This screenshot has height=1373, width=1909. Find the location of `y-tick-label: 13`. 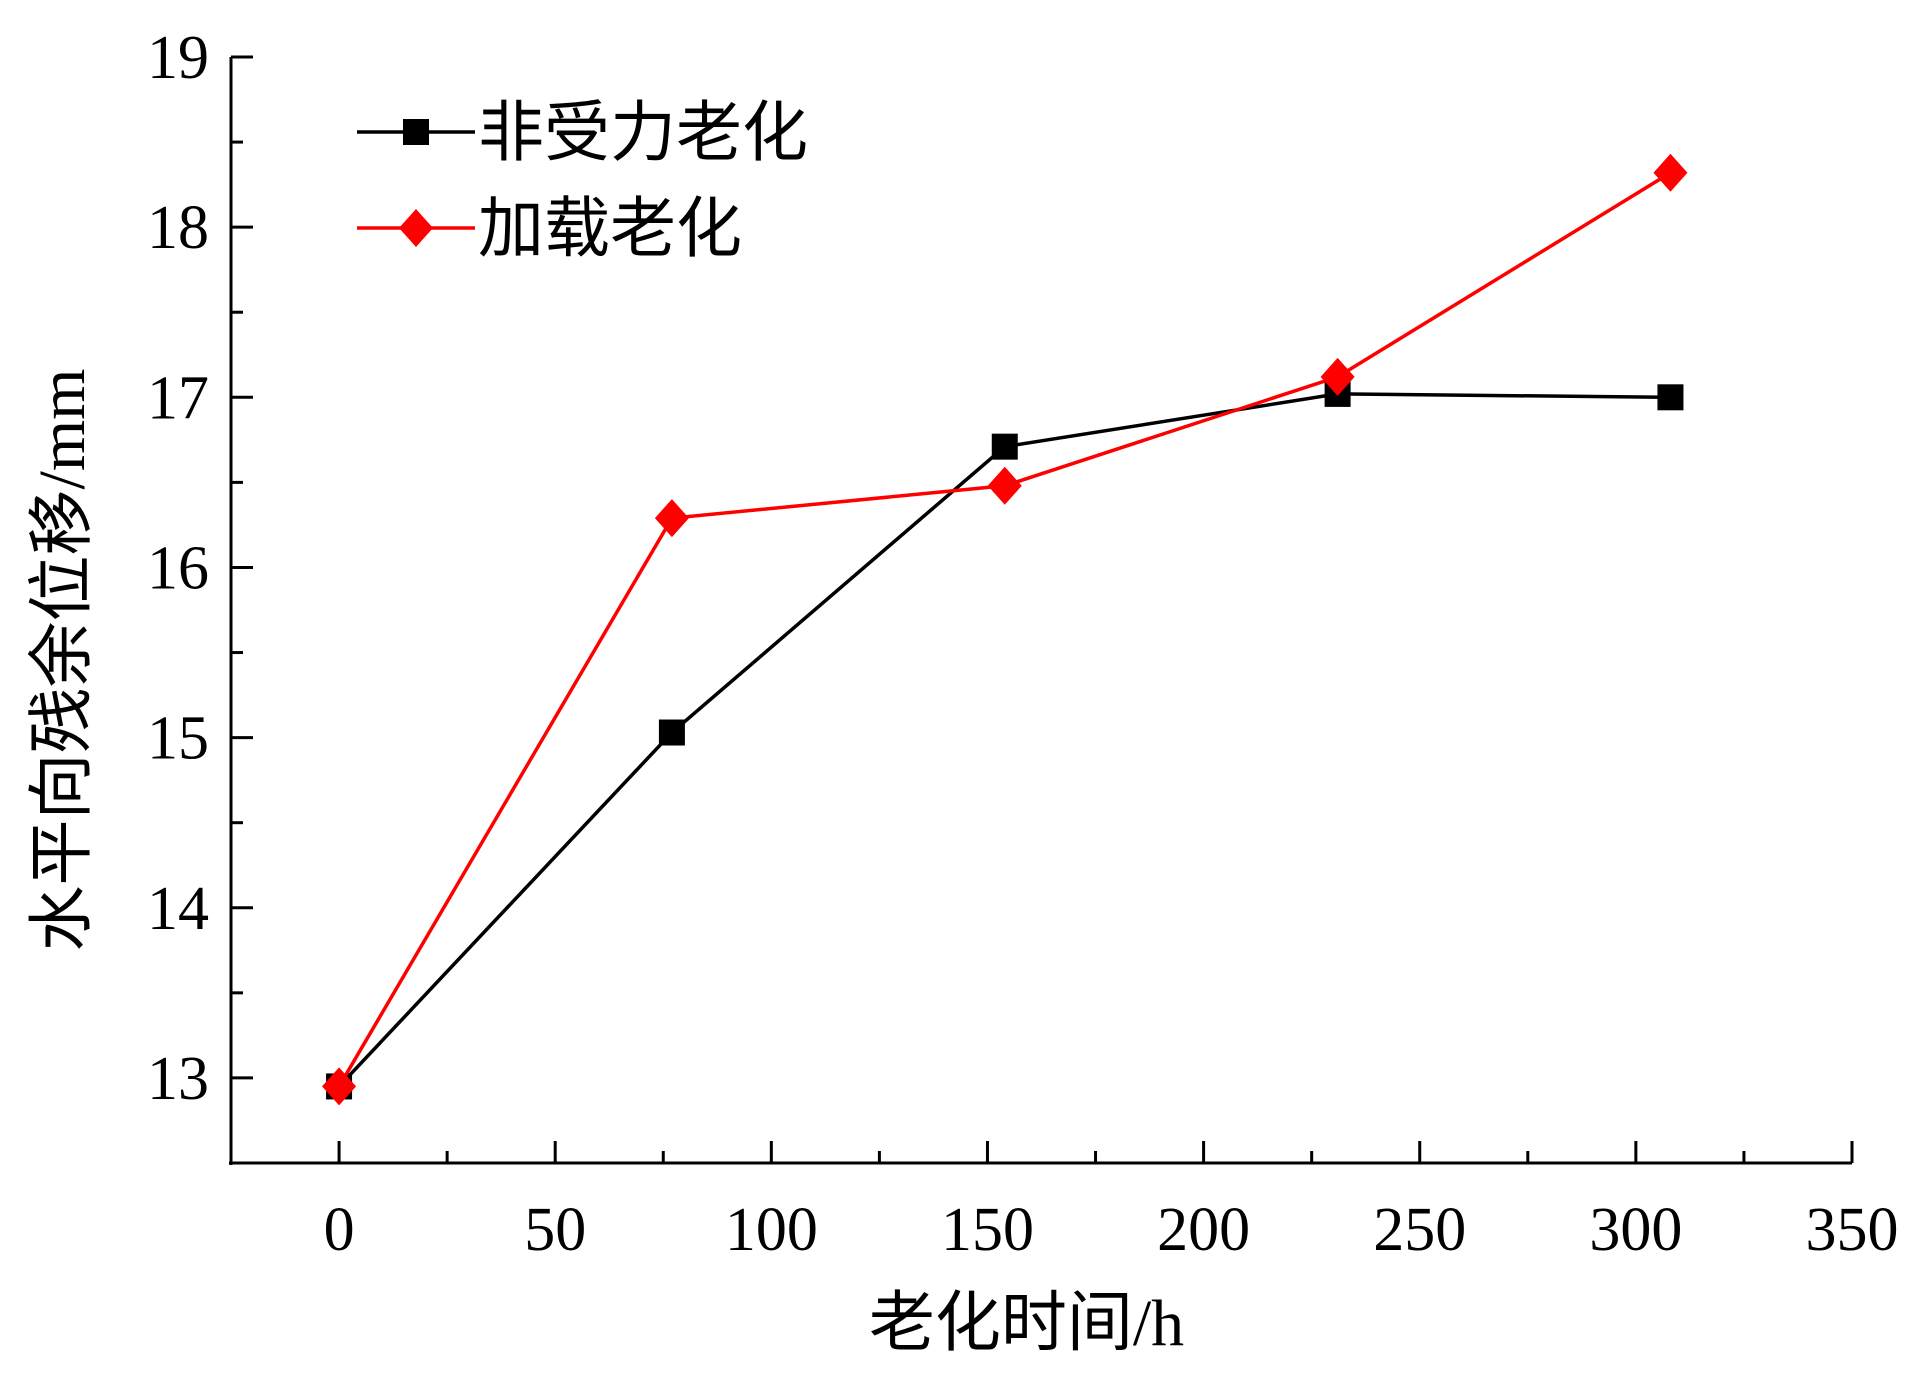

y-tick-label: 13 is located at coordinates (178, 1079).